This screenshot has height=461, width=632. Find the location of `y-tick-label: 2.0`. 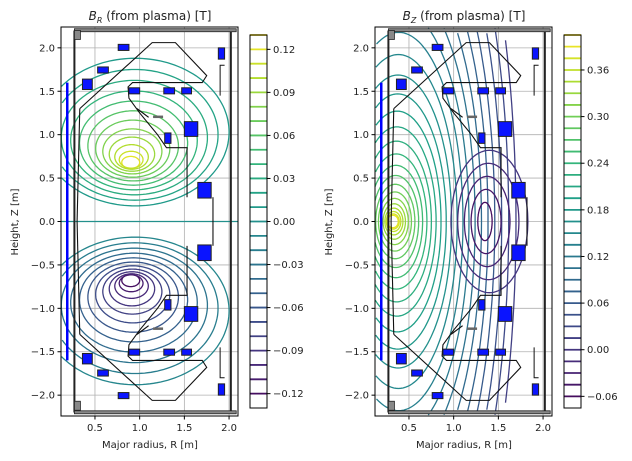

y-tick-label: 2.0 is located at coordinates (361, 48).